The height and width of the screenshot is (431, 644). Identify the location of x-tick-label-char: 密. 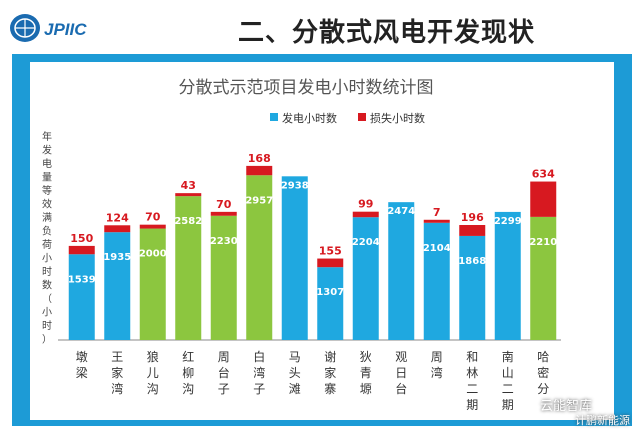
(543, 372).